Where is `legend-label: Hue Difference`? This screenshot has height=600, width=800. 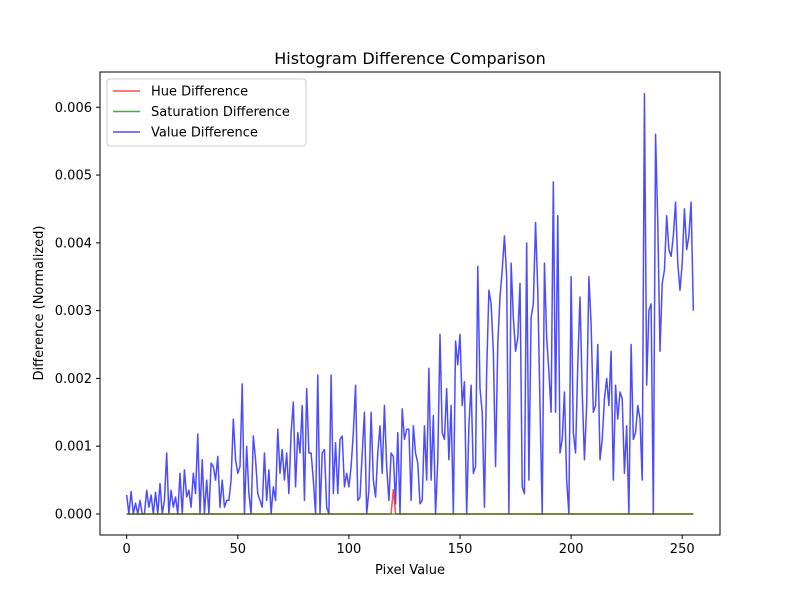
legend-label: Hue Difference is located at coordinates (199, 92).